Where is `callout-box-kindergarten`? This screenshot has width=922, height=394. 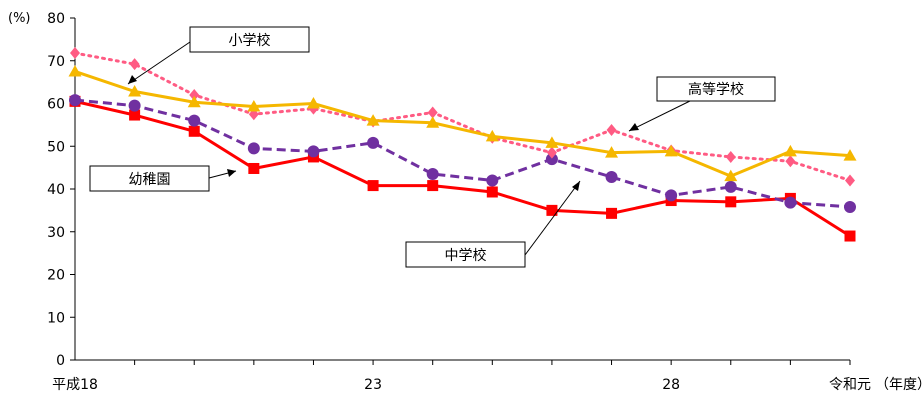 callout-box-kindergarten is located at coordinates (149, 178).